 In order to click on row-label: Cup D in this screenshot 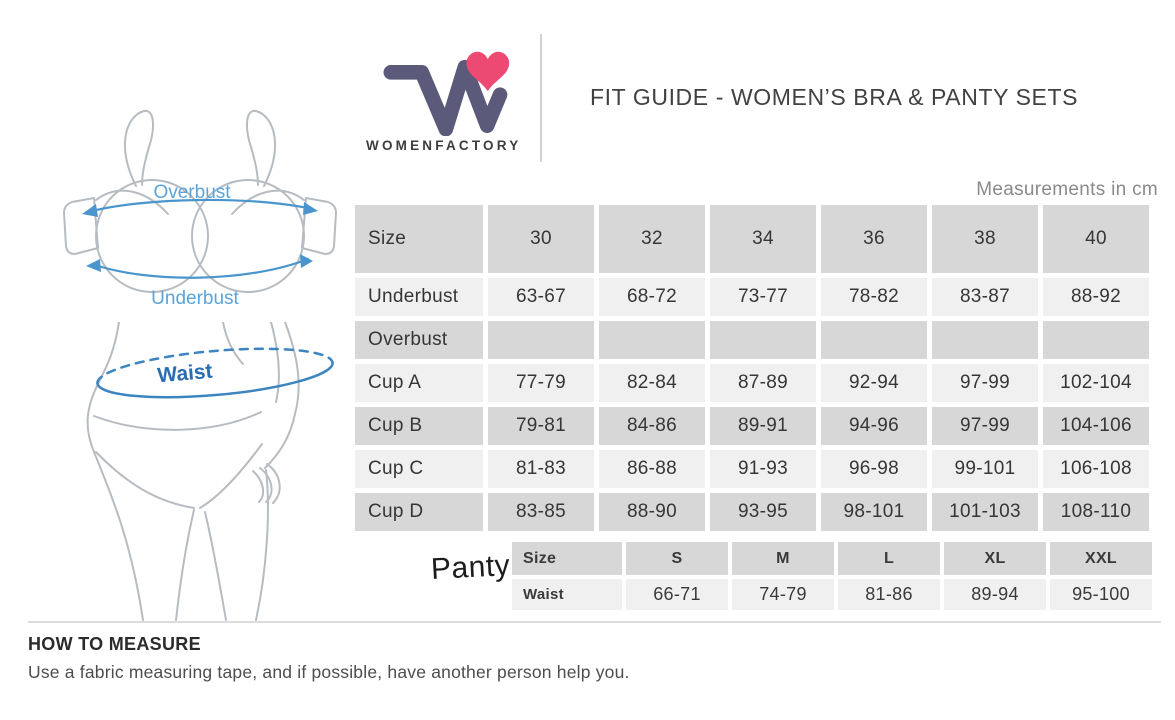, I will do `click(419, 512)`.